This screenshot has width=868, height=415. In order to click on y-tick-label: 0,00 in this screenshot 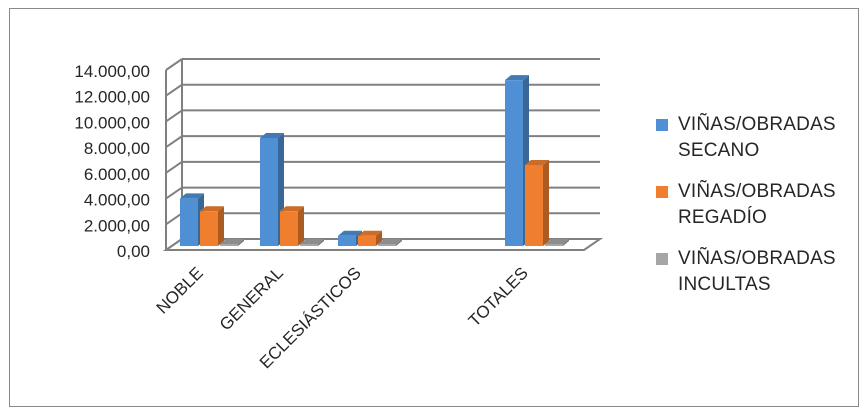, I will do `click(133, 251)`.